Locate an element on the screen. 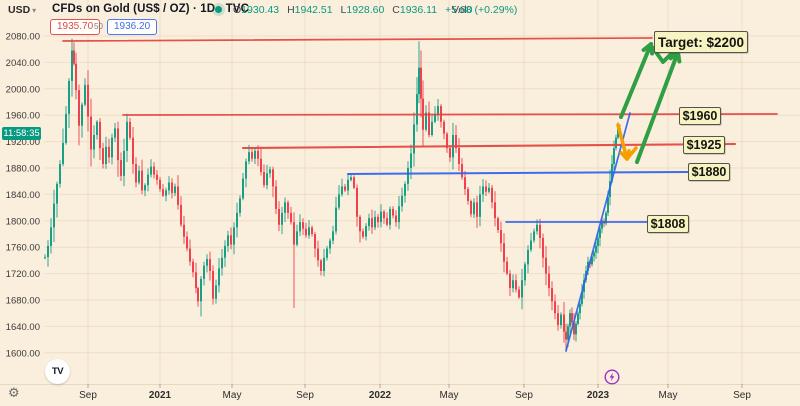 The height and width of the screenshot is (406, 800). change-value: +5.68 (+0.29%) is located at coordinates (481, 10).